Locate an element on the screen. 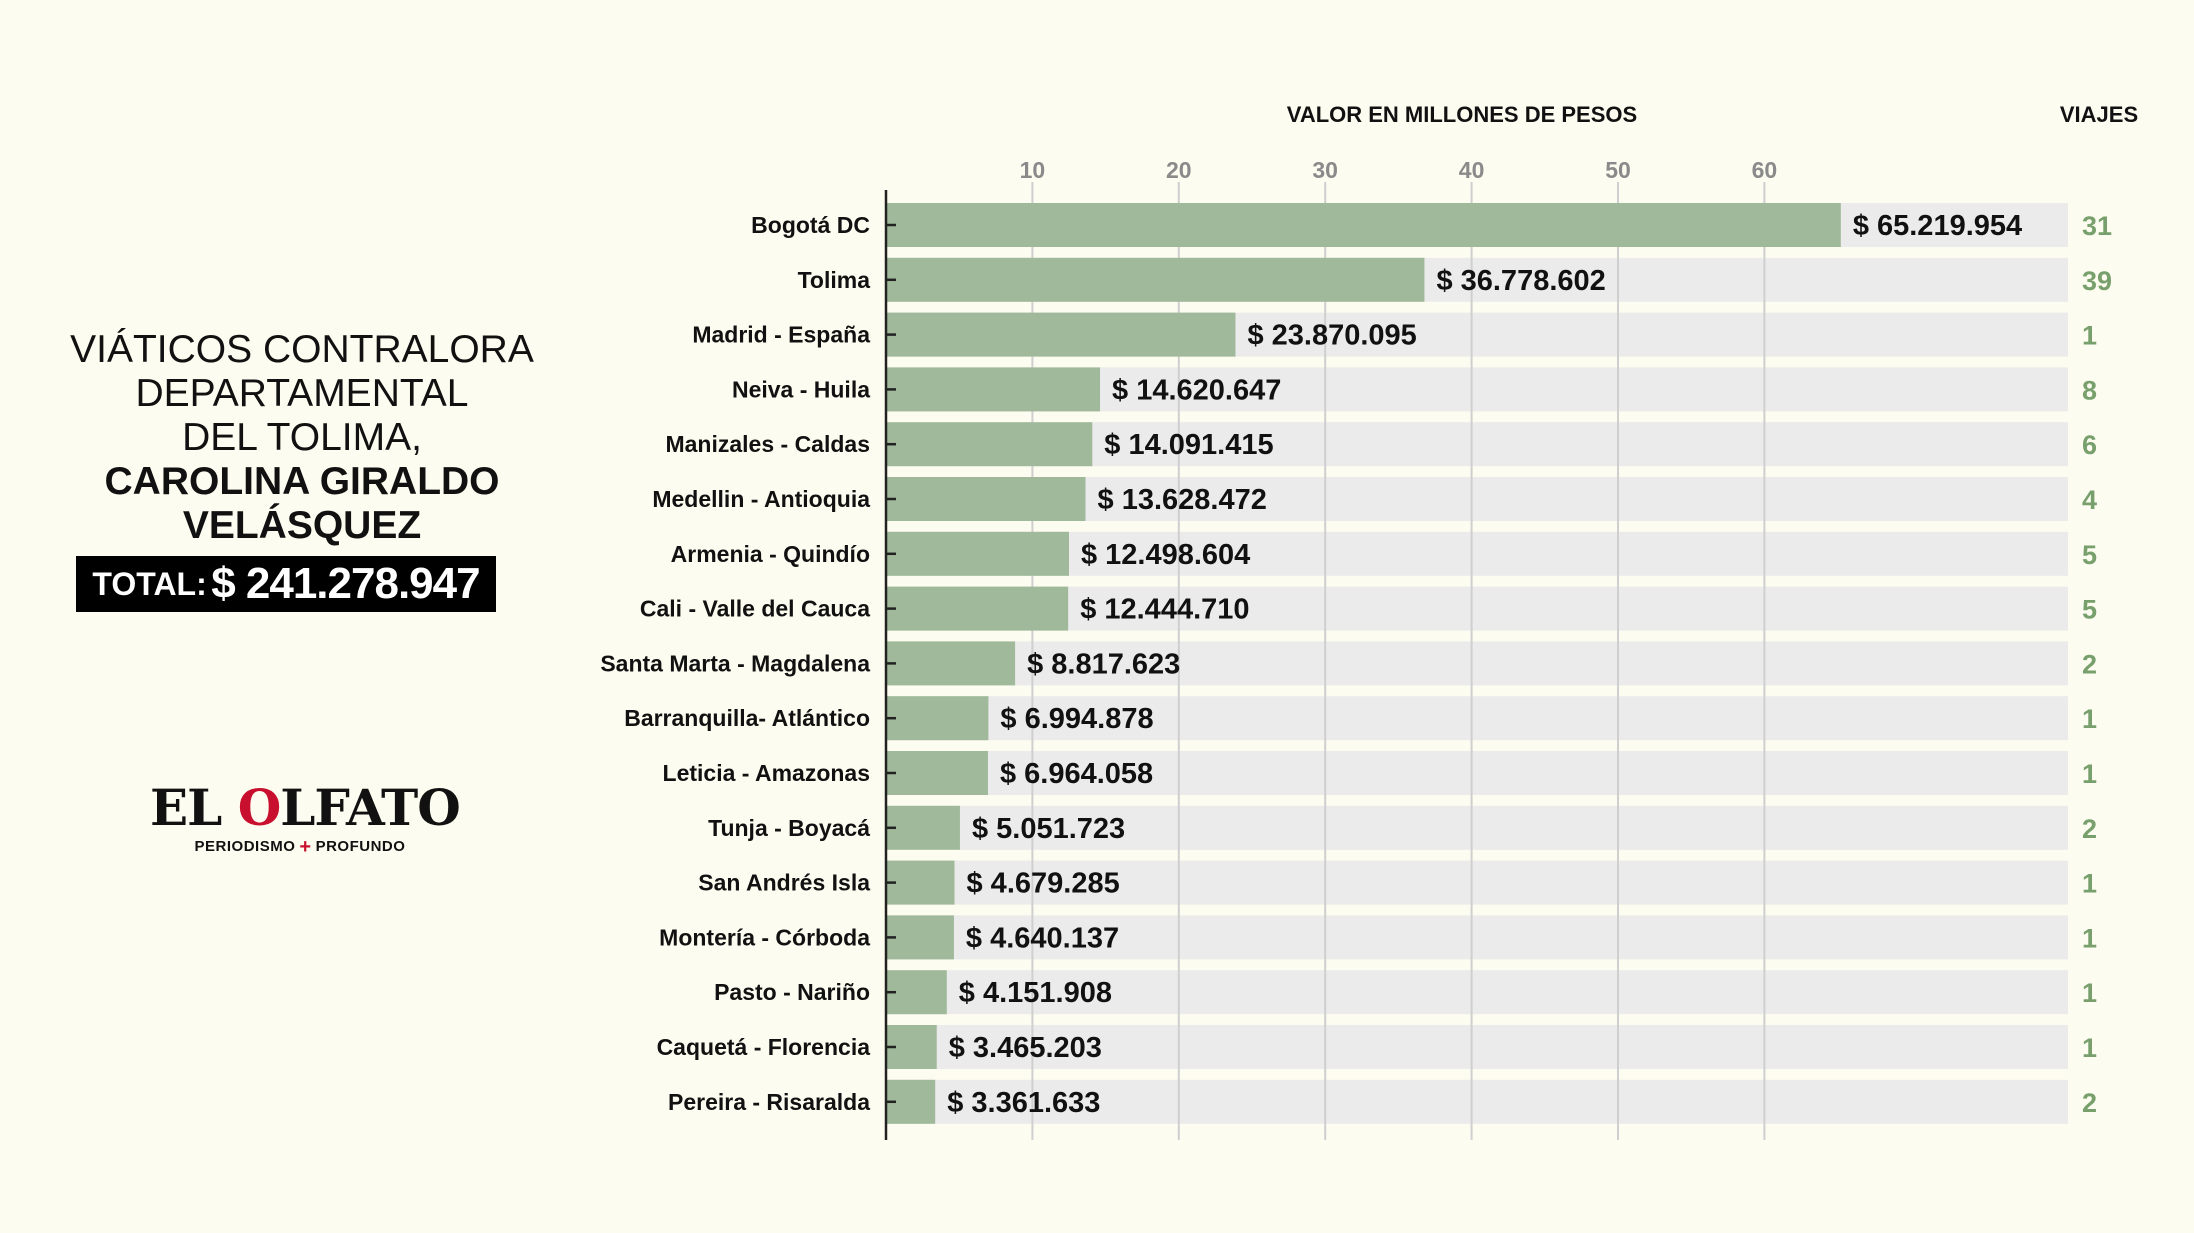  logo-text-before: EL is located at coordinates (194, 807).